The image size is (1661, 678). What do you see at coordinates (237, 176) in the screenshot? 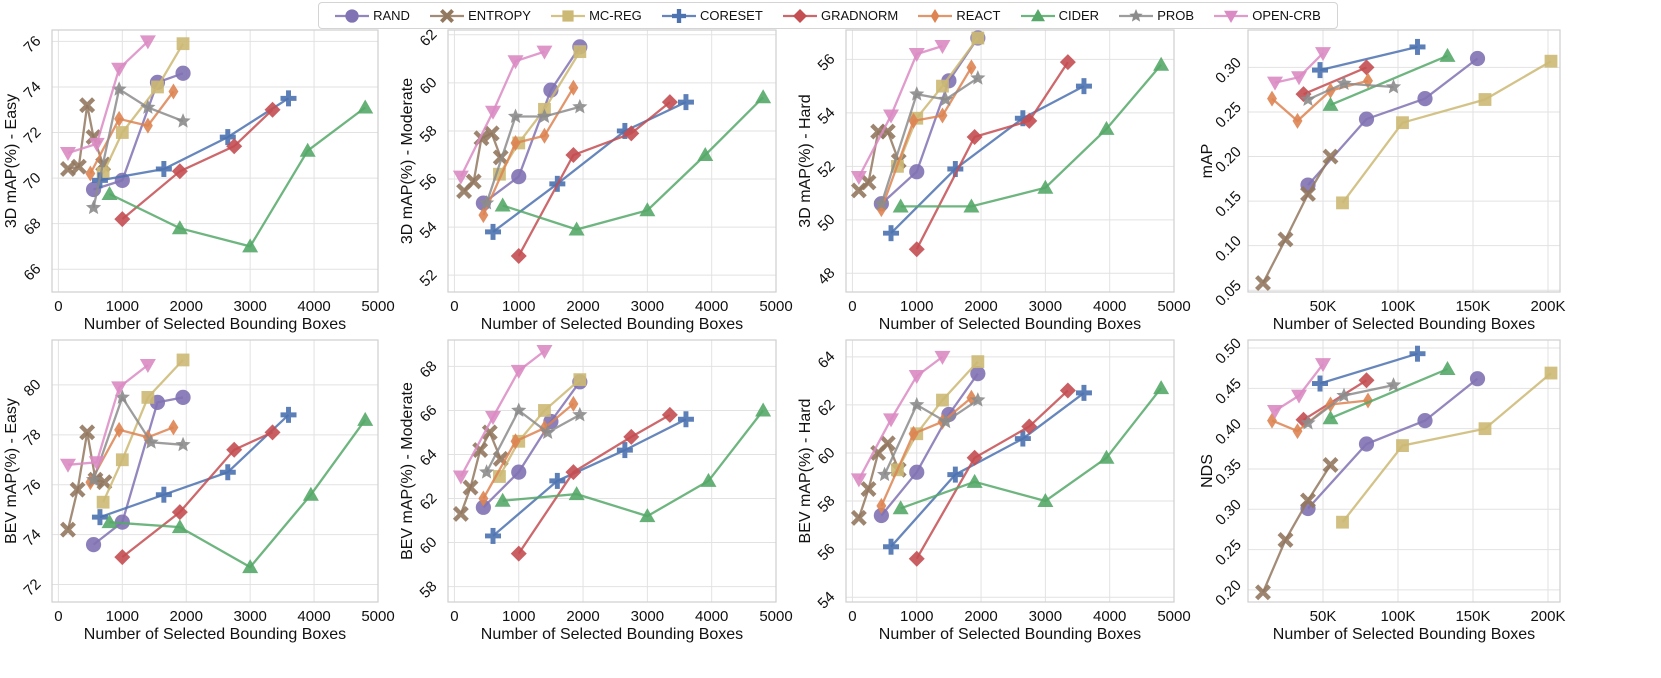
I see `series-cider` at bounding box center [237, 176].